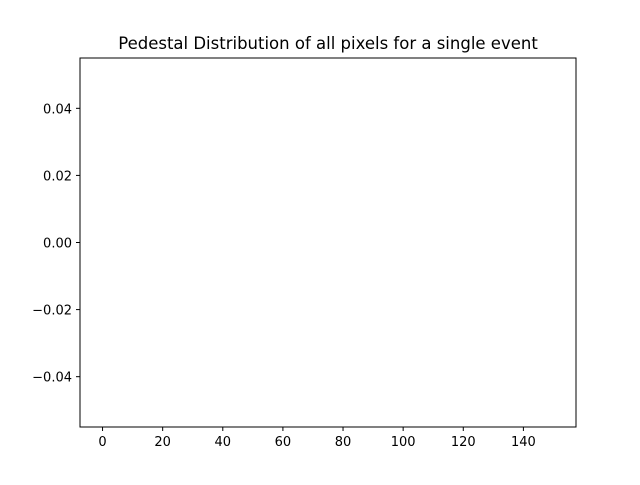 This screenshot has width=640, height=485. What do you see at coordinates (463, 442) in the screenshot?
I see `x-tick-label: 120` at bounding box center [463, 442].